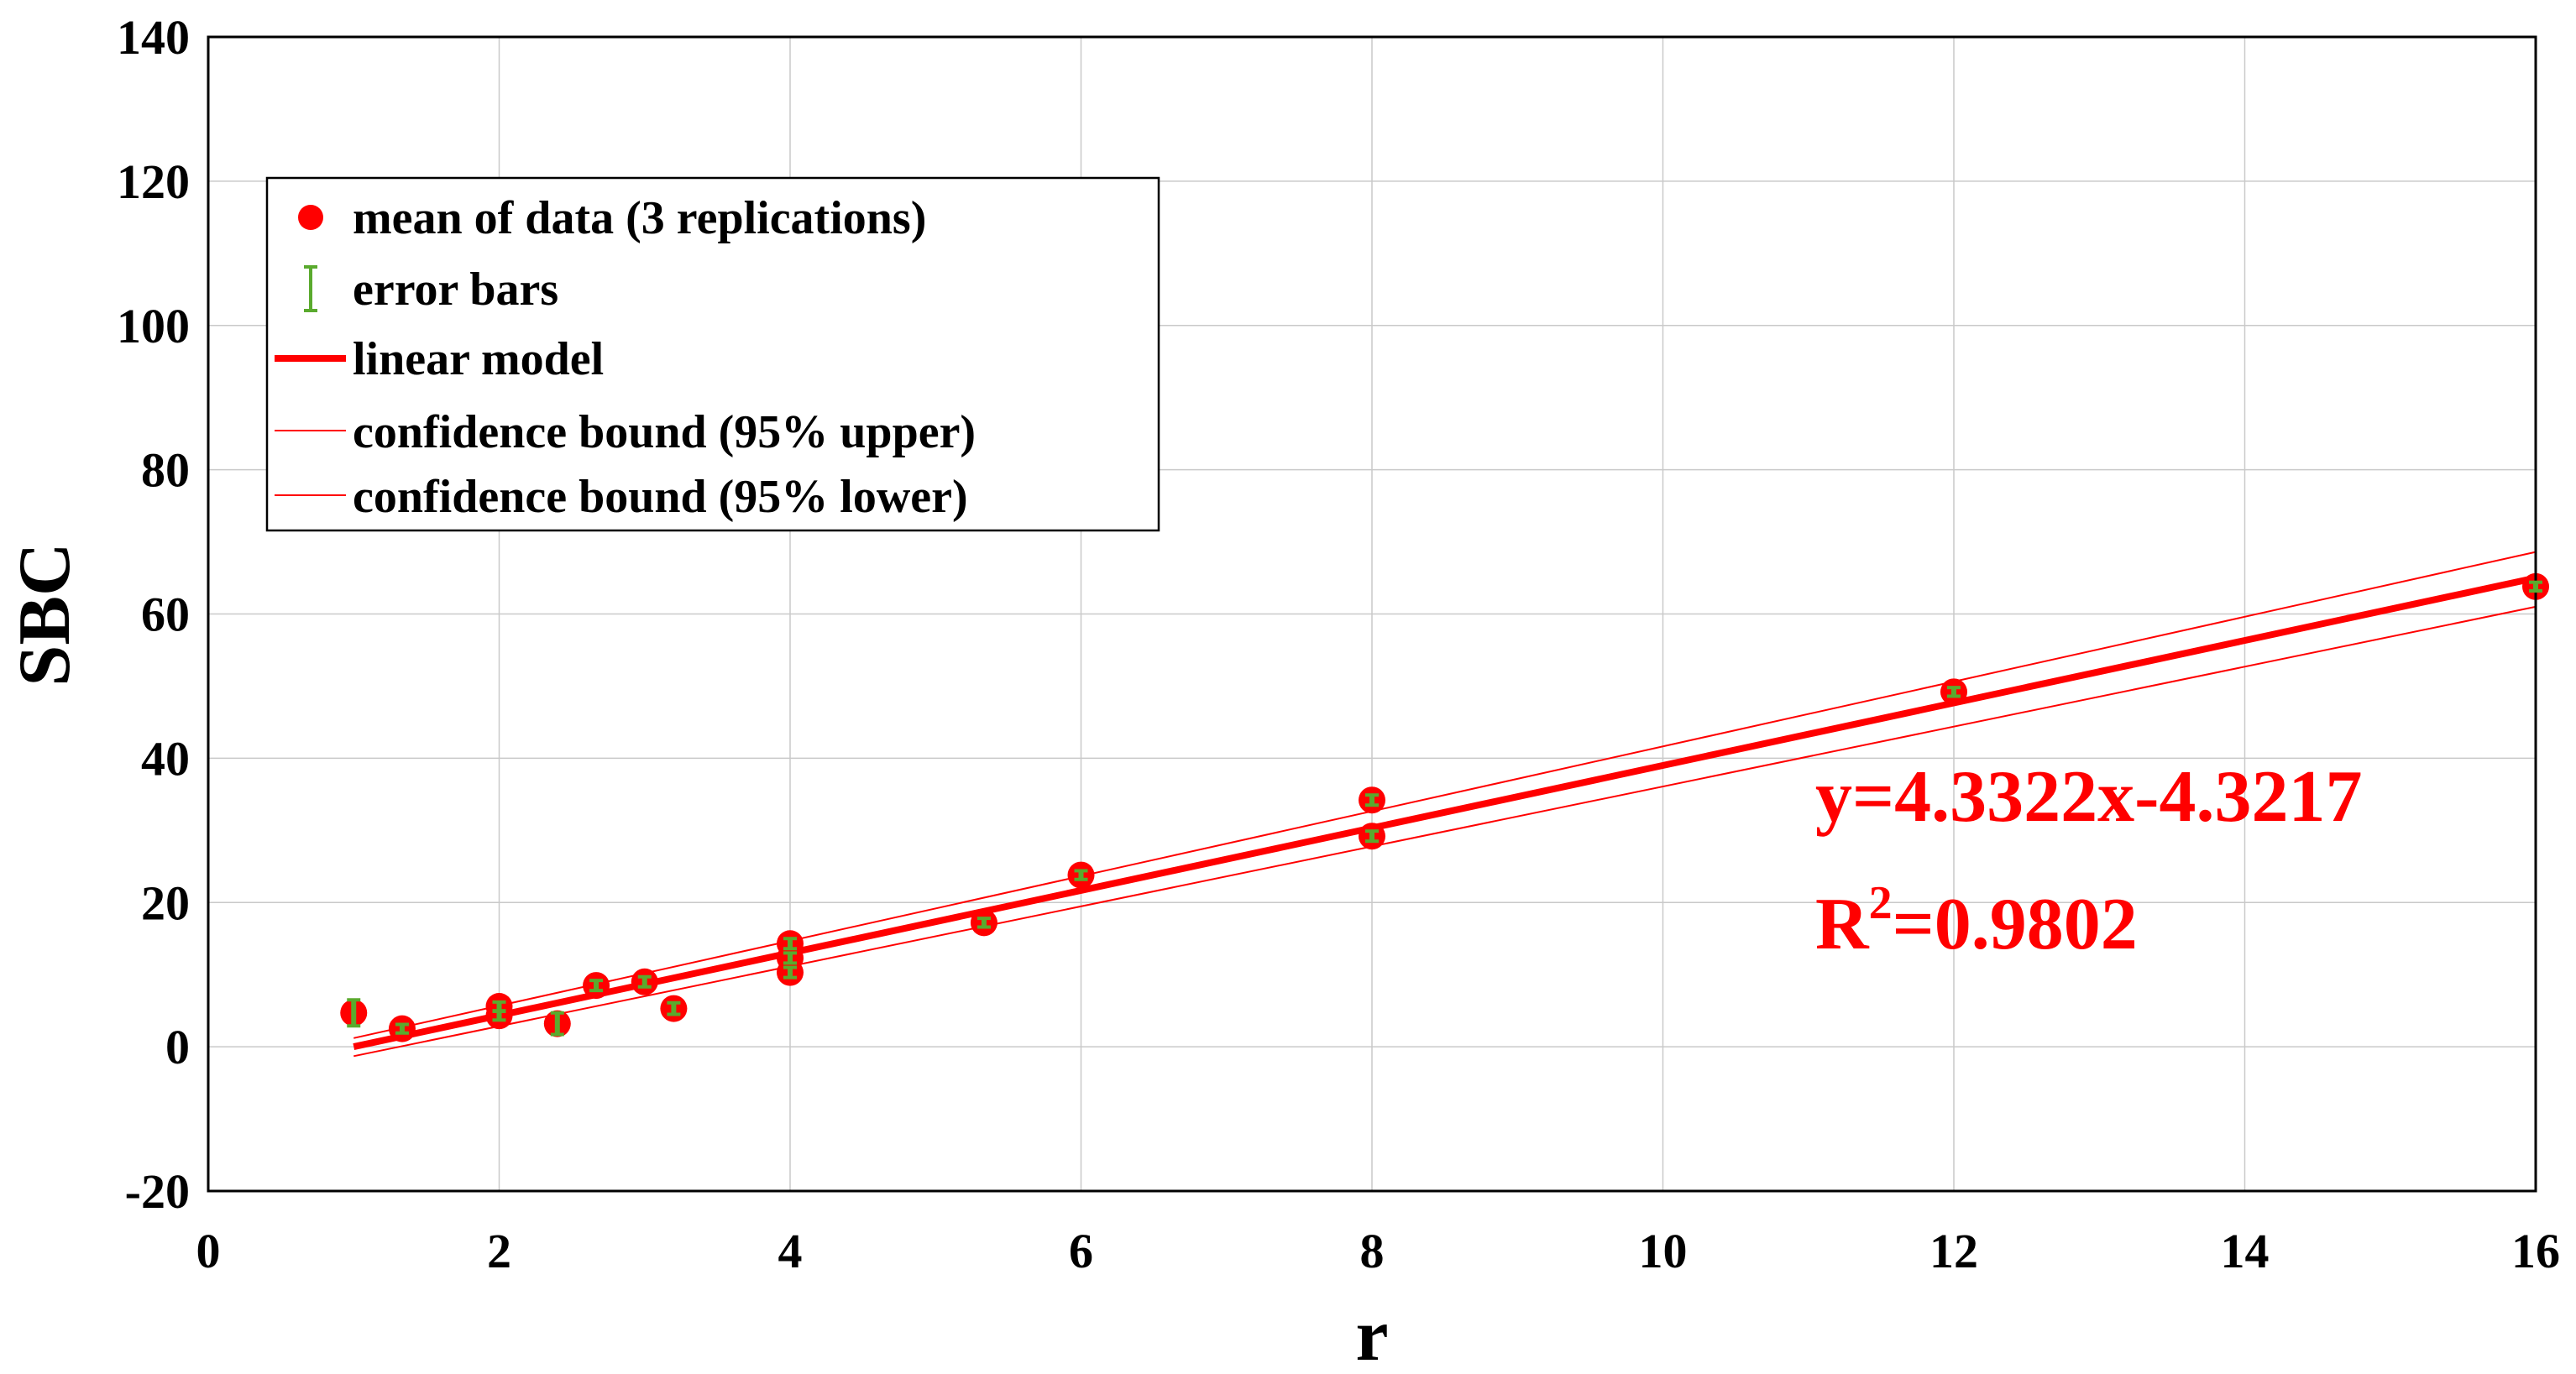 This screenshot has height=1374, width=2576. I want to click on y-tick-labels: -20 0 20 40 60 80 100 120 140, so click(153, 615).